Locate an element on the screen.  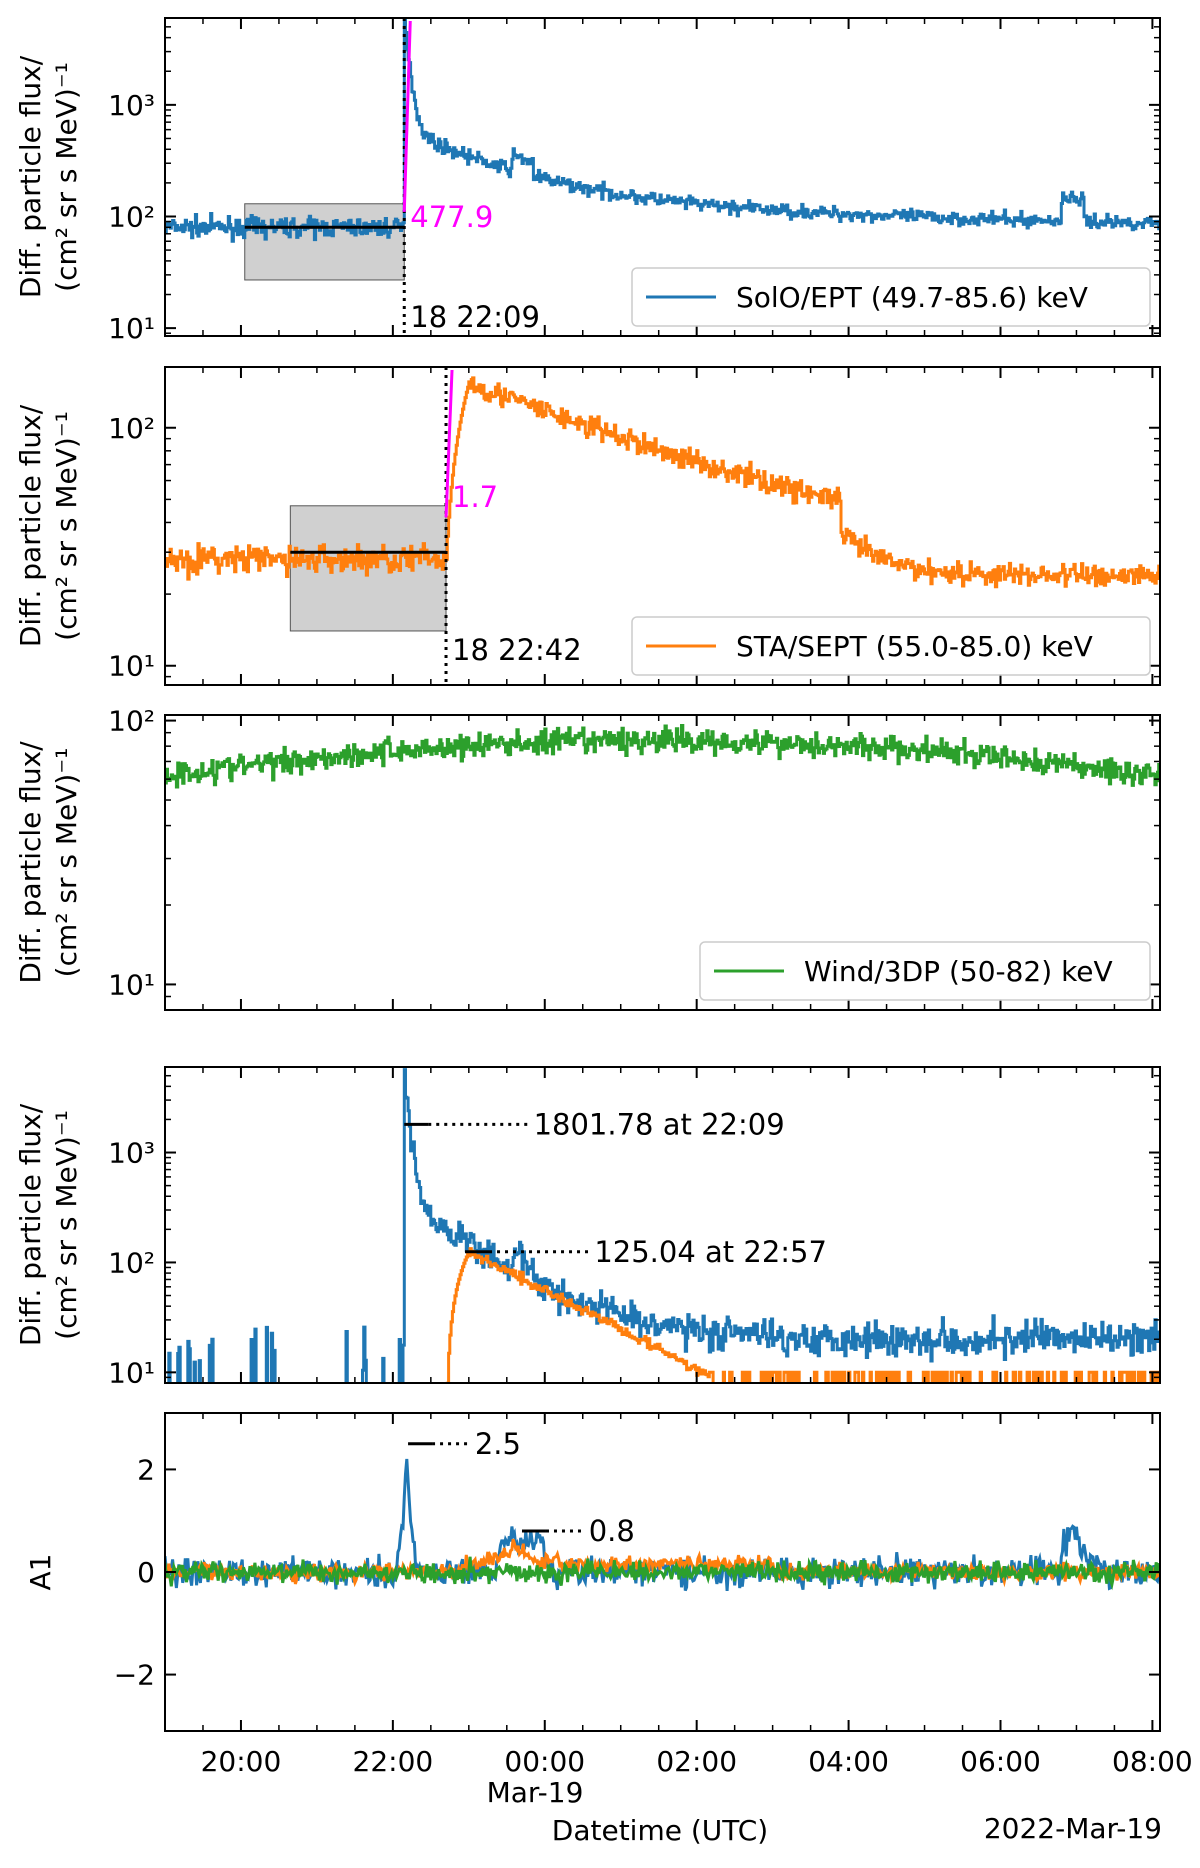
legend: Wind/3DP (50-82) keV is located at coordinates (925, 971).